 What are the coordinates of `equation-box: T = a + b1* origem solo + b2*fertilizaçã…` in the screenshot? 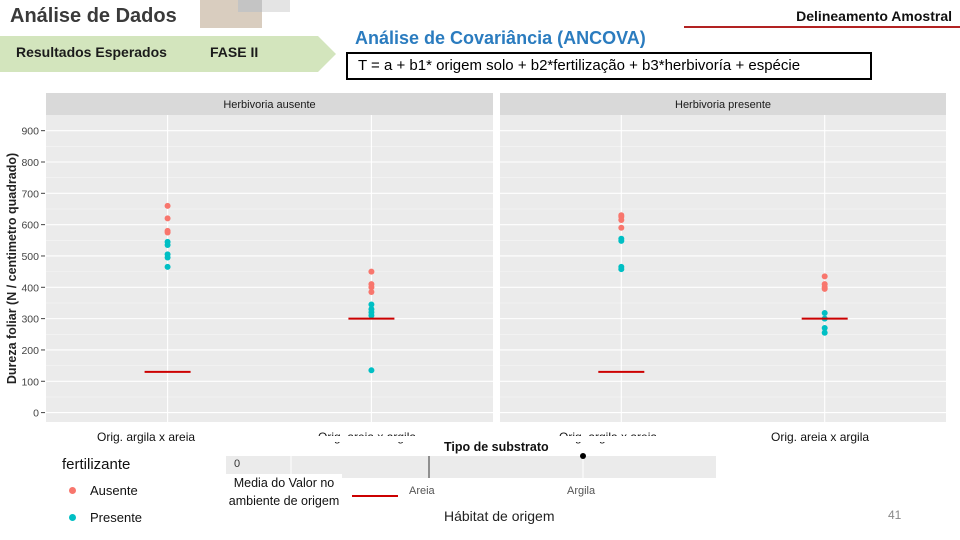 It's located at (609, 66).